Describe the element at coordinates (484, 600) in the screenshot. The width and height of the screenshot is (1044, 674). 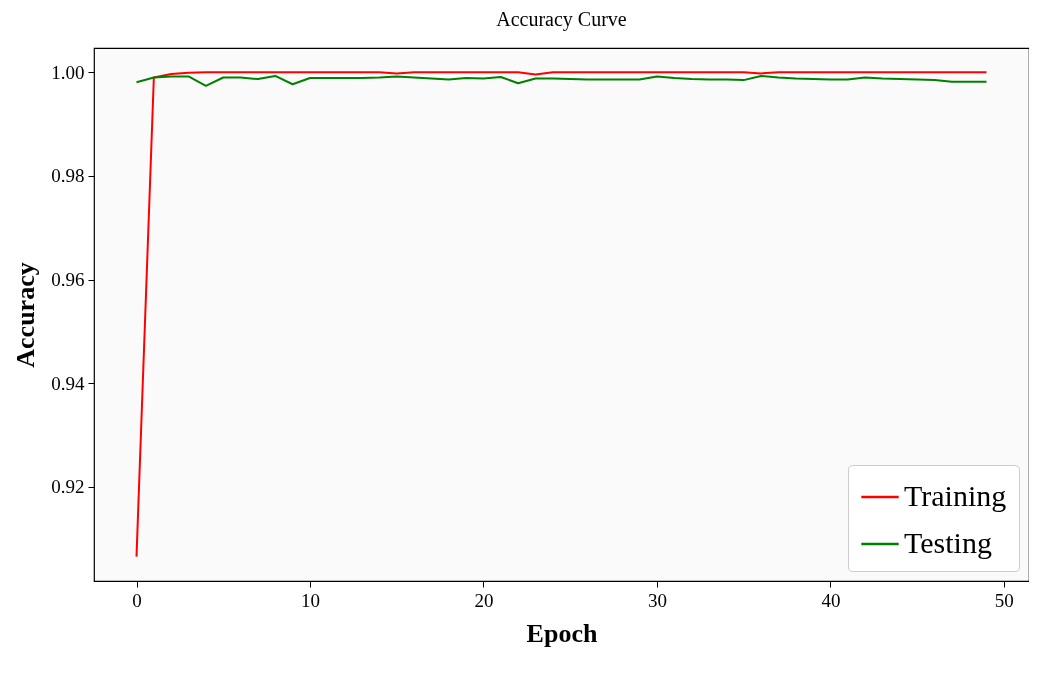
I see `x-tick-label: 20` at that location.